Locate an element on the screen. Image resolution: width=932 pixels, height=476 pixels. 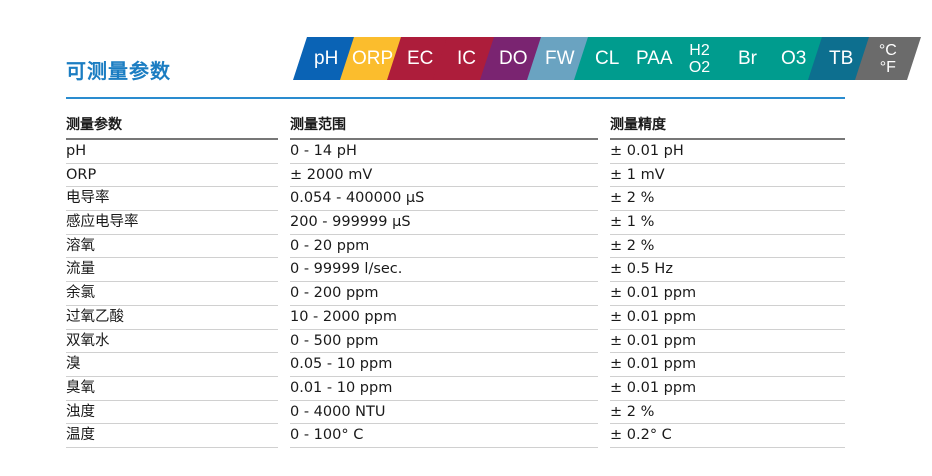
section-title: 可测量参数 is located at coordinates (118, 71).